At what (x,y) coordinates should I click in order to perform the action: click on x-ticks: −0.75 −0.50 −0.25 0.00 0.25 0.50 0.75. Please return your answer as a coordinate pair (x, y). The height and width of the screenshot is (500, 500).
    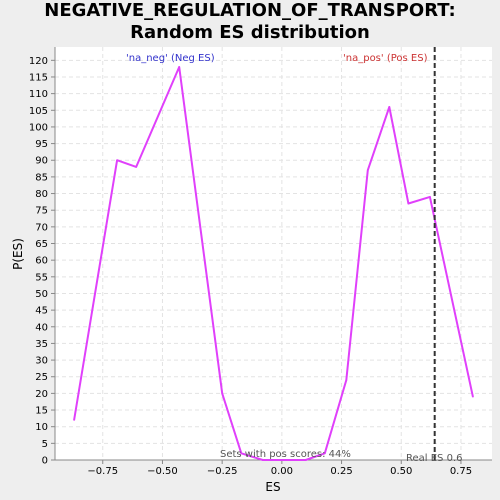
    Looking at the image, I should click on (279, 468).